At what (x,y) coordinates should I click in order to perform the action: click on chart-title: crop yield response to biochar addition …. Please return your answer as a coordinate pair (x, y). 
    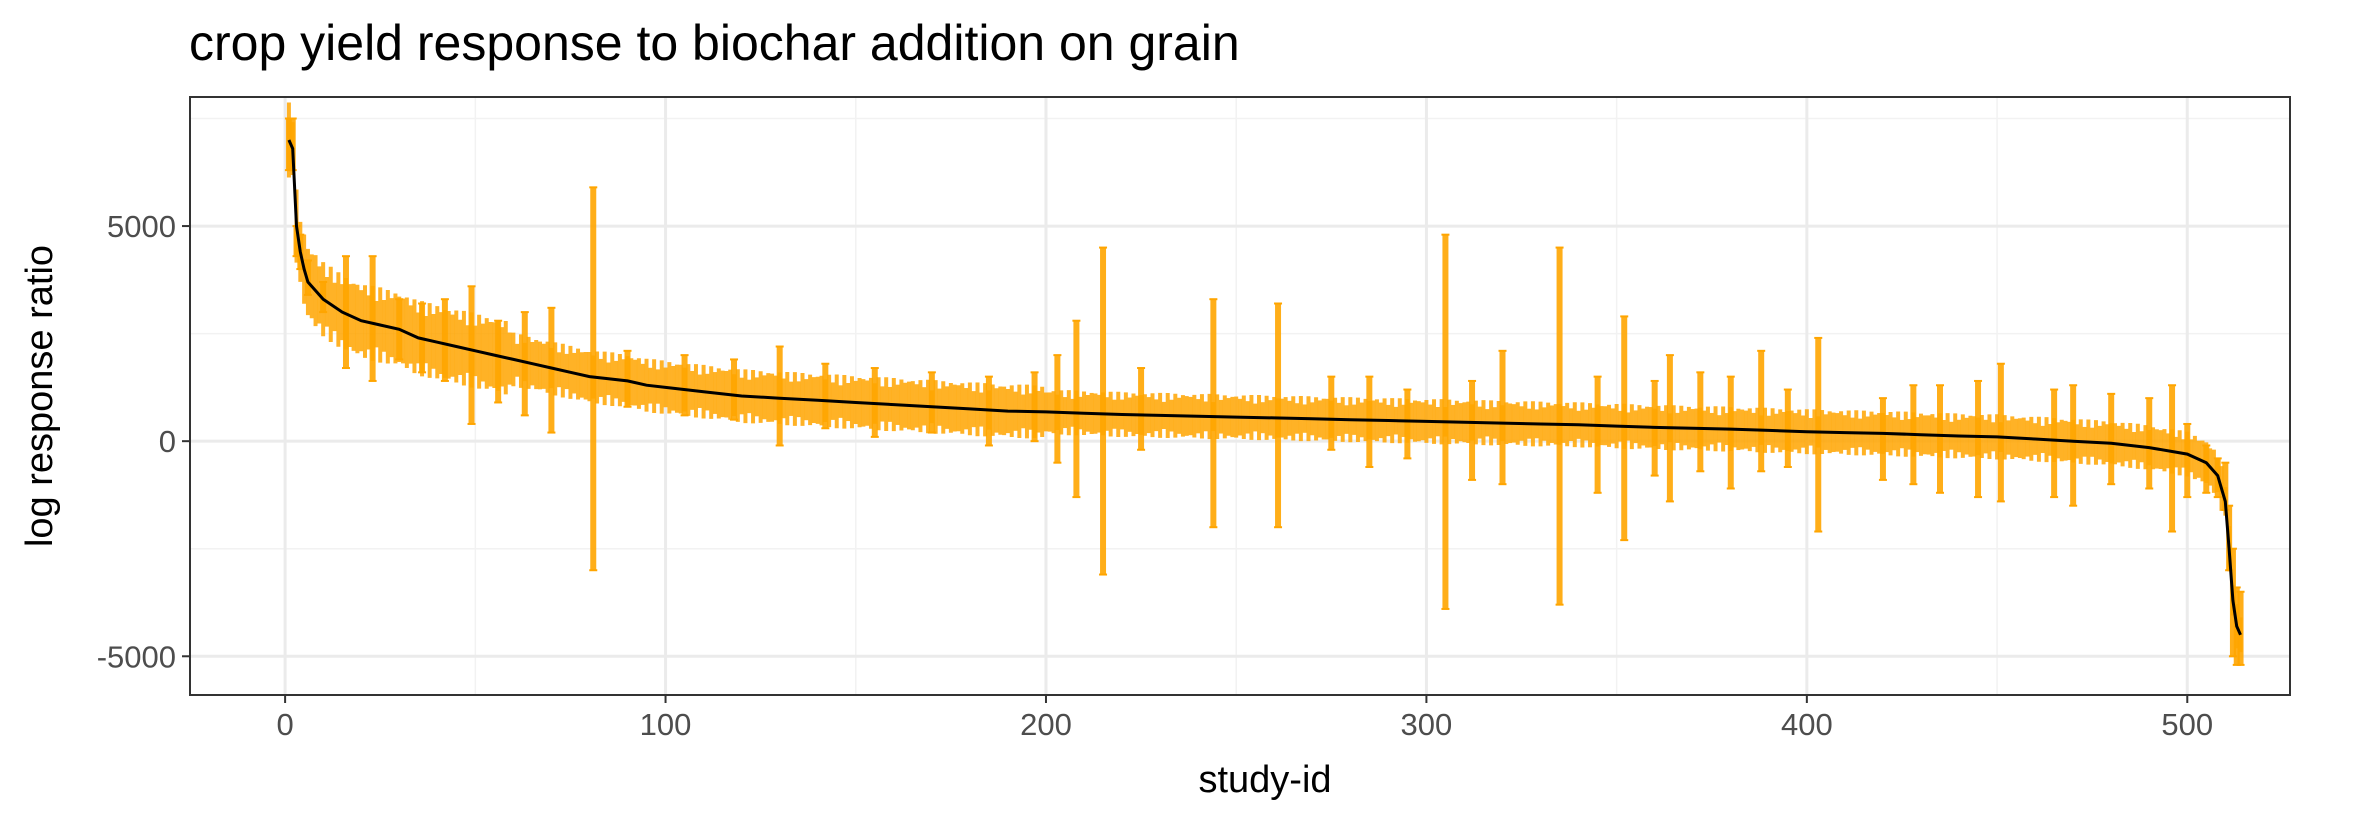
    Looking at the image, I should click on (714, 43).